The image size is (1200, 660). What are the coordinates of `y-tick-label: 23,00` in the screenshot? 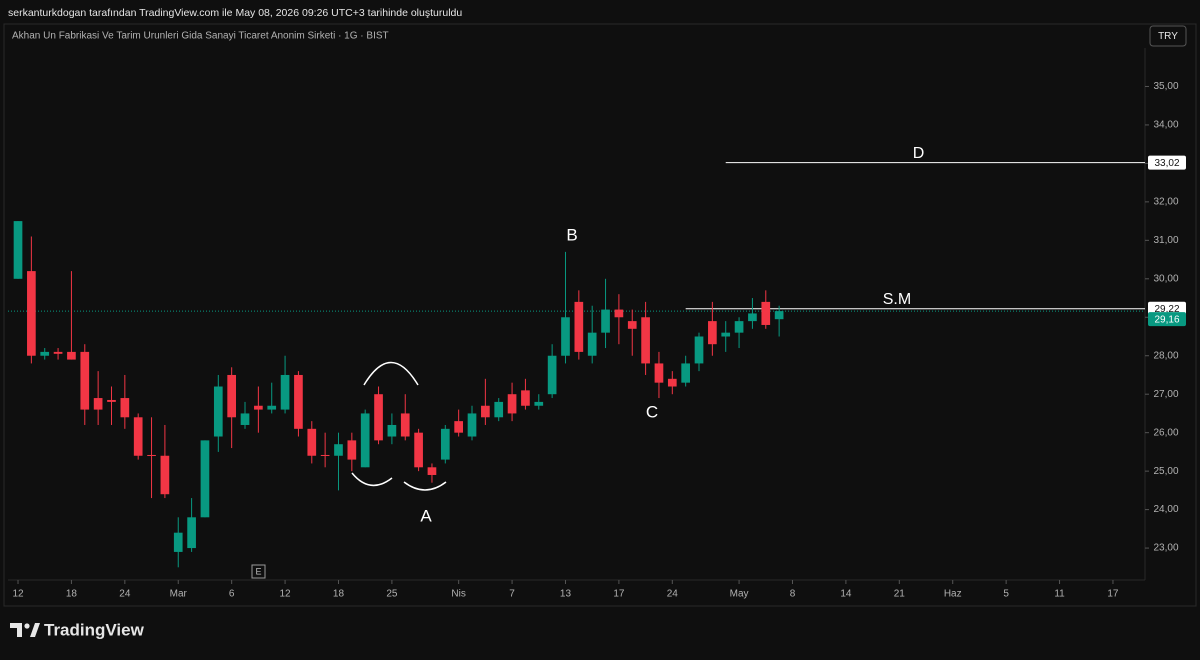 It's located at (1165, 548).